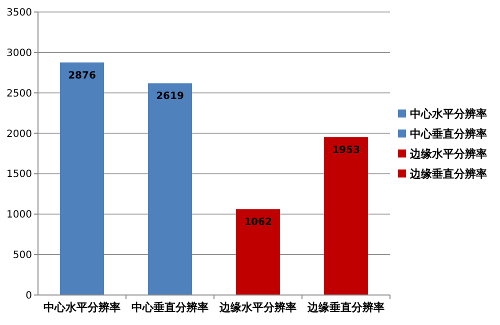 This screenshot has height=325, width=500. I want to click on y-tick-label: 2000, so click(19, 134).